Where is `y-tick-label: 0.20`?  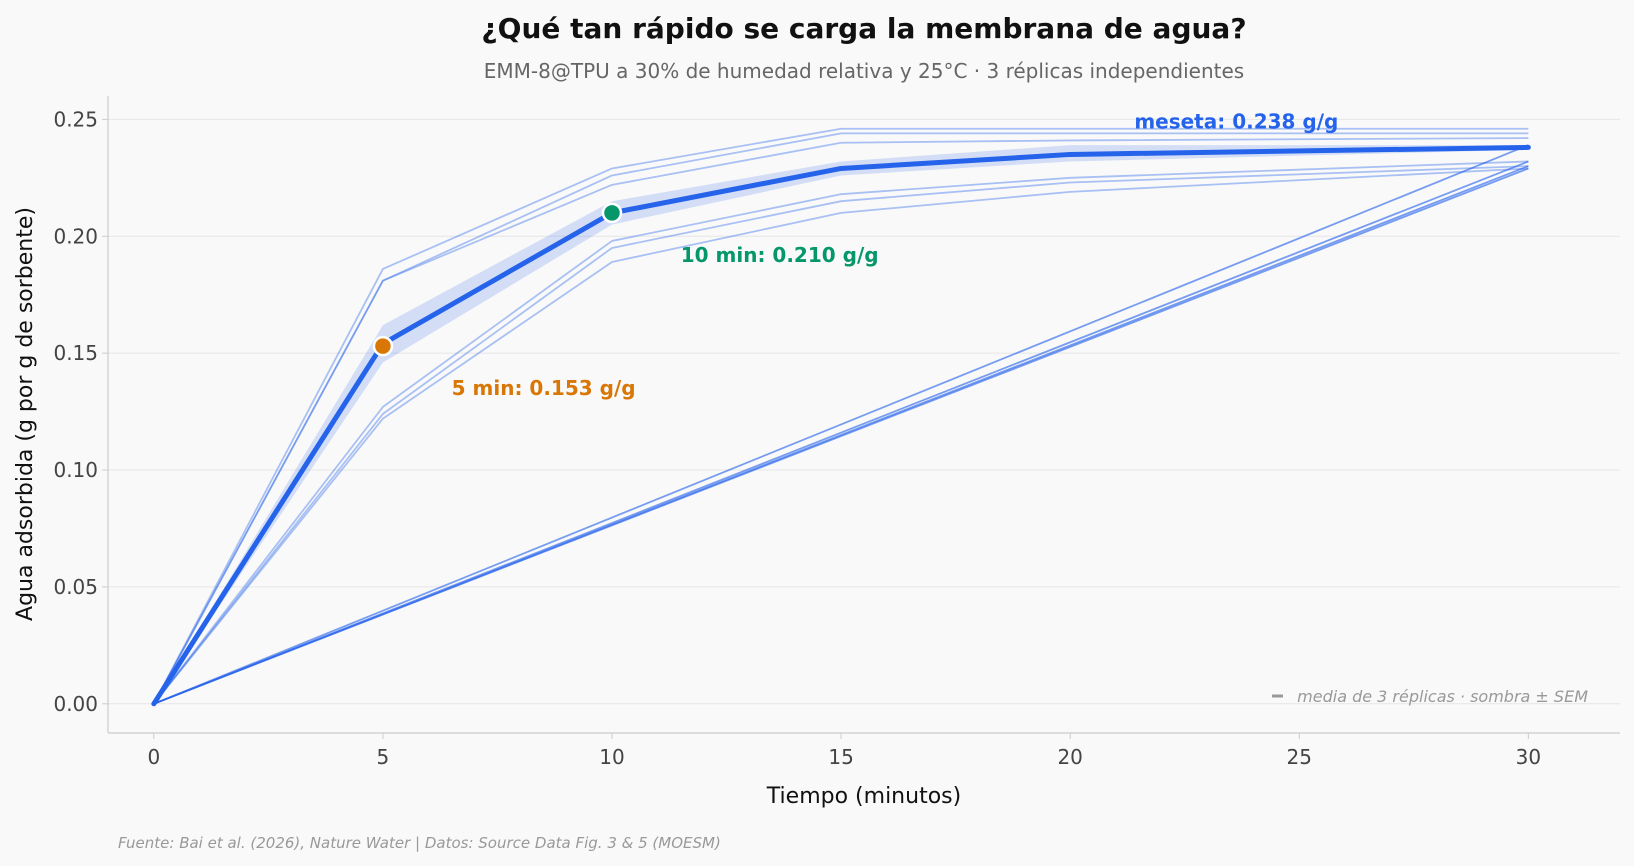
y-tick-label: 0.20 is located at coordinates (75, 236).